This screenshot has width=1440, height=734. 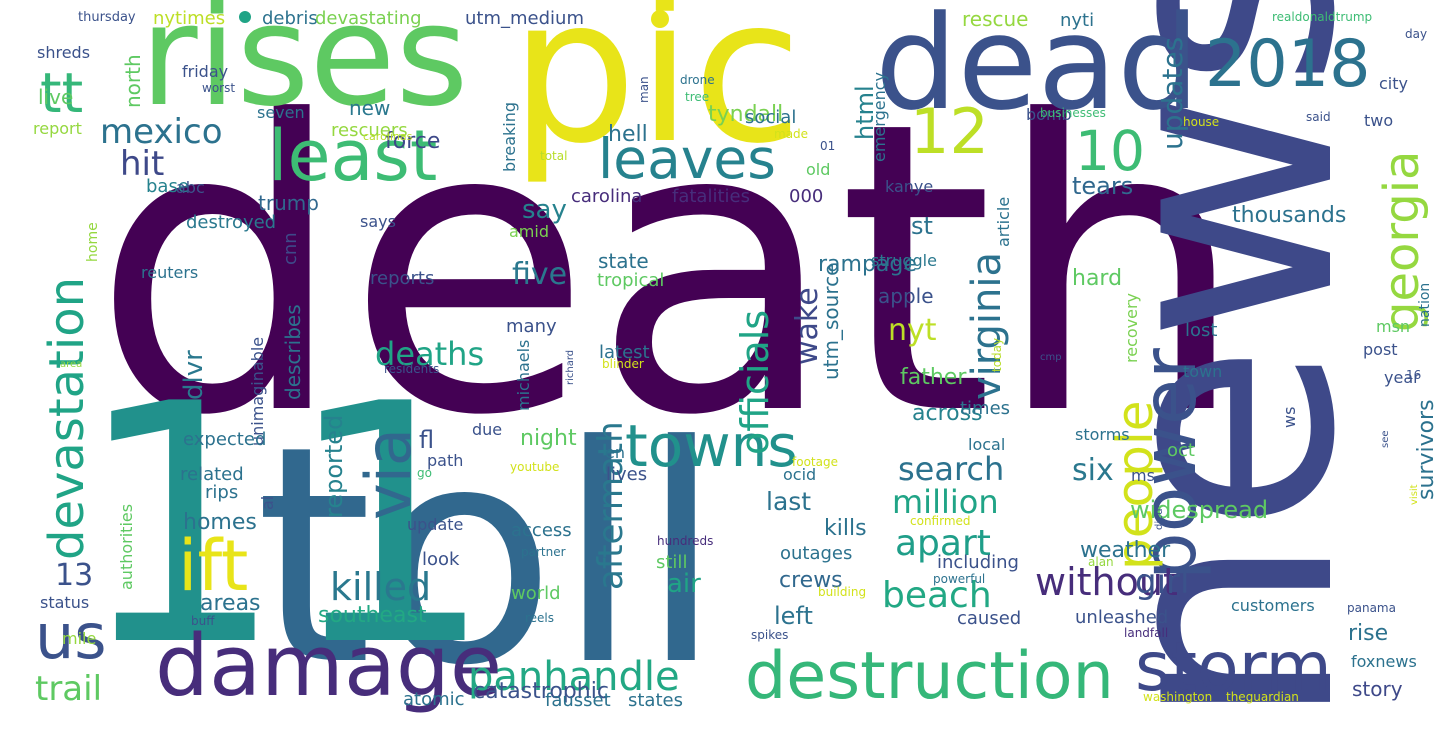 What do you see at coordinates (574, 677) in the screenshot?
I see `word-panhandle: panhandle` at bounding box center [574, 677].